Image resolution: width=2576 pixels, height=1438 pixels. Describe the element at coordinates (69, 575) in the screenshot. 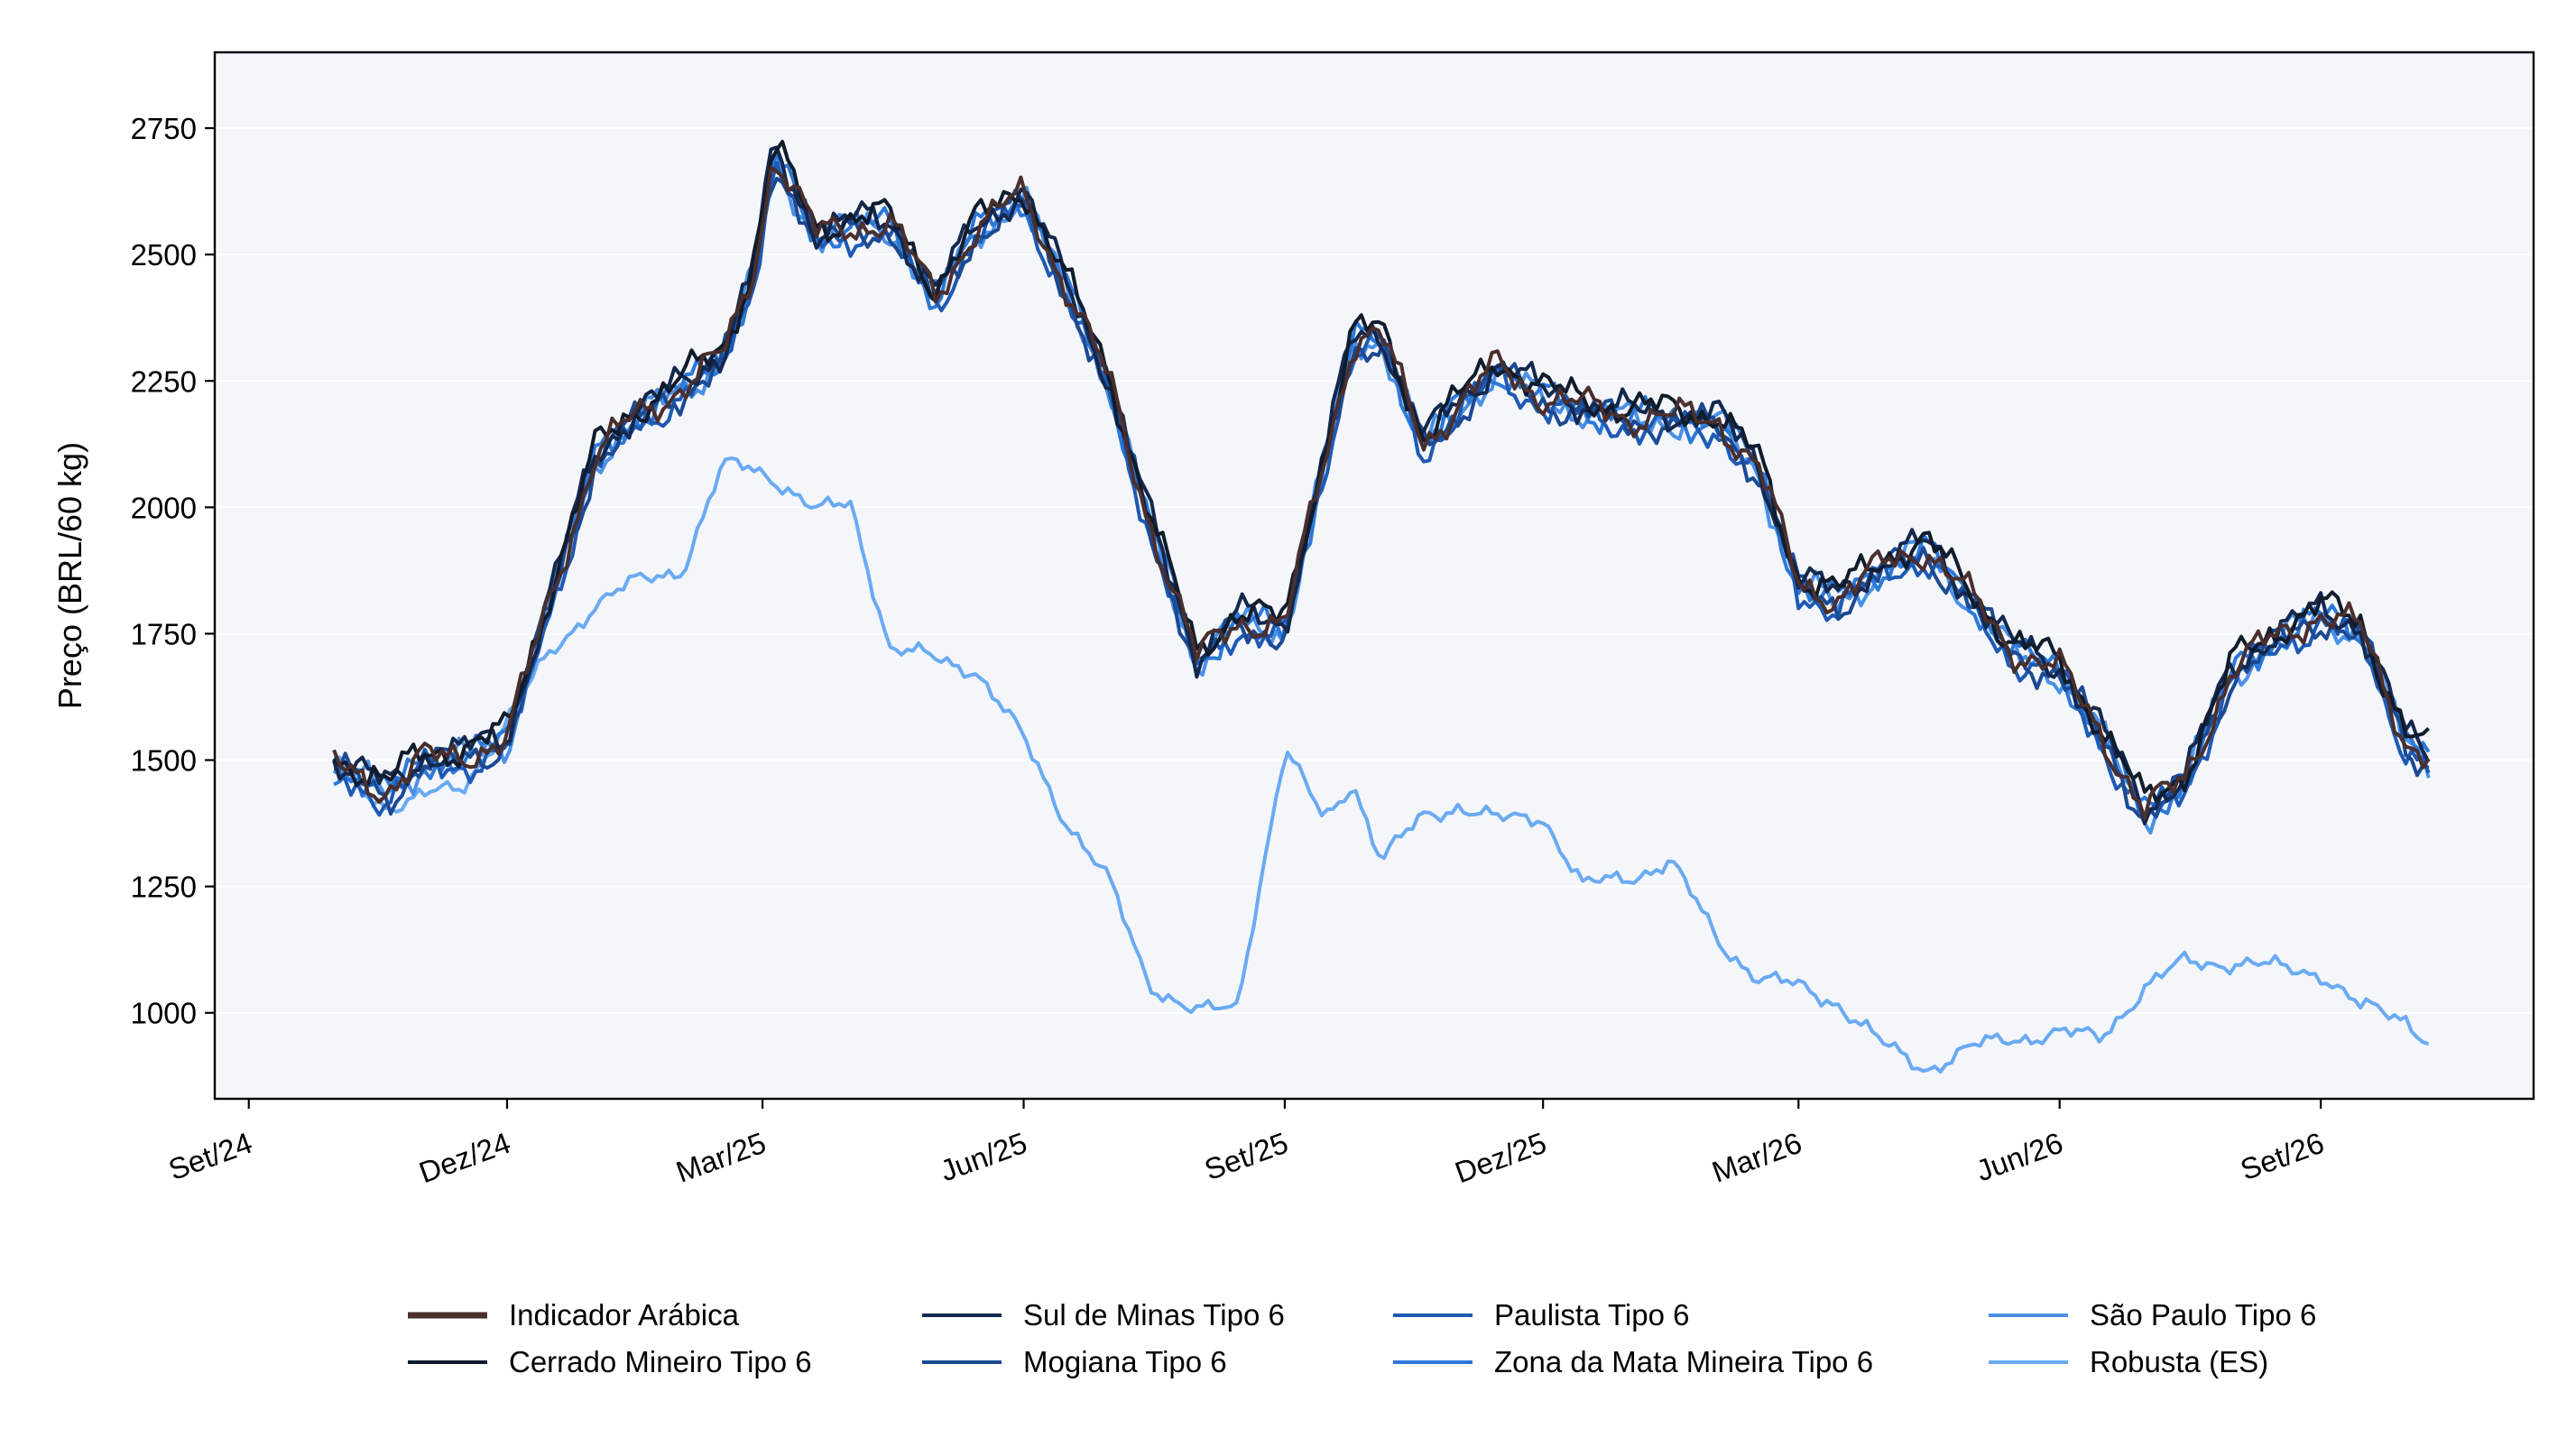

I see `y-axis-label: Preço (BRL/60 kg)` at that location.